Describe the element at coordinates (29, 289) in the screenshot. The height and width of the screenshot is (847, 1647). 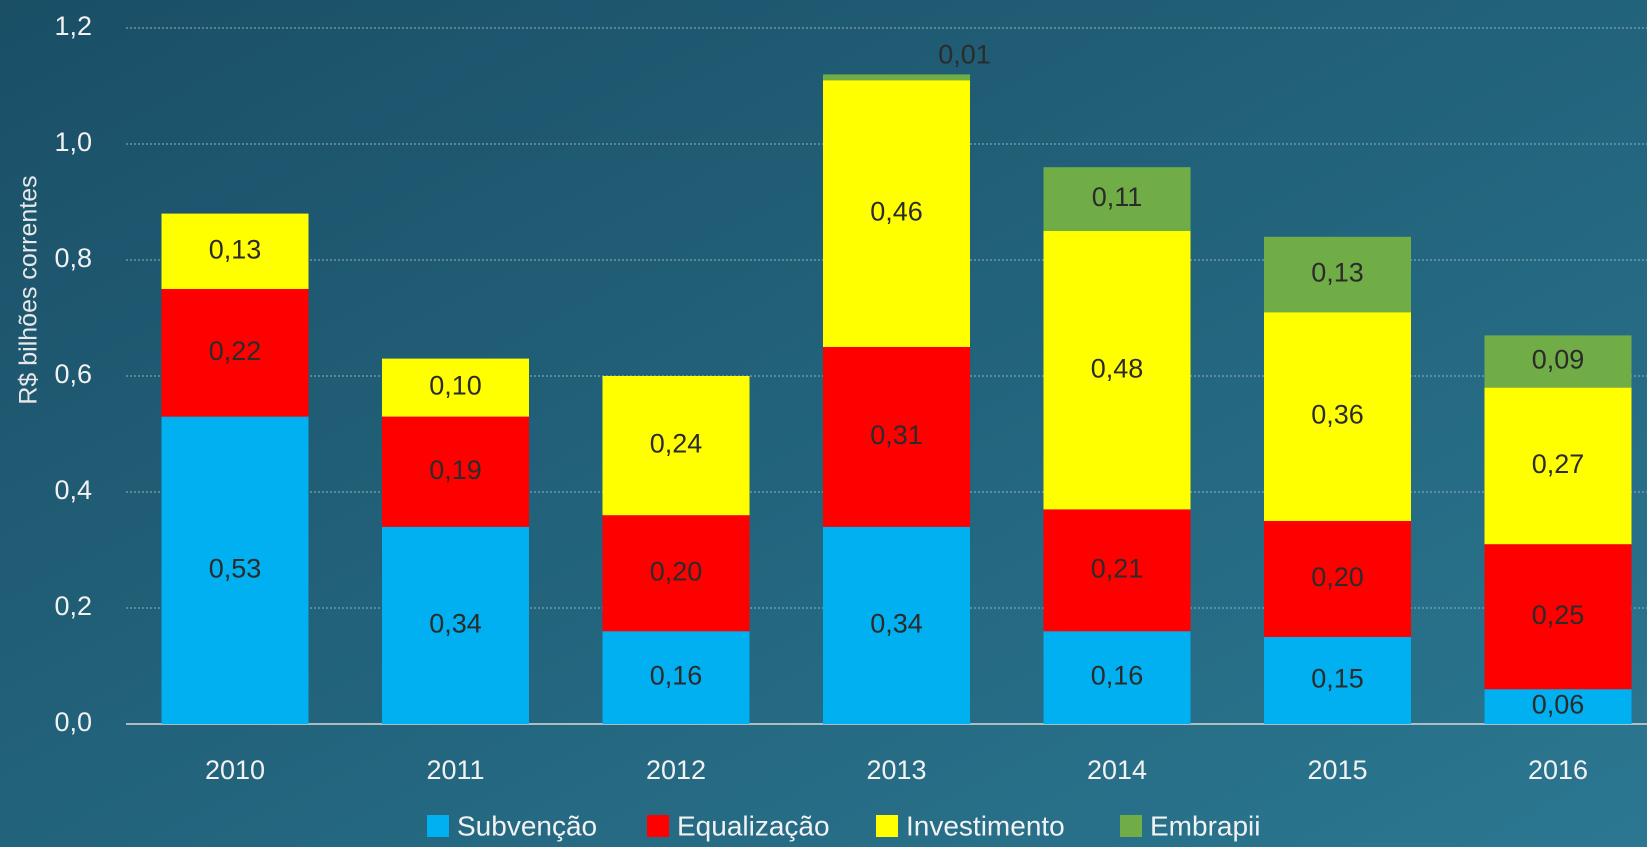
I see `y-axis-label: R$ bilhões correntes` at that location.